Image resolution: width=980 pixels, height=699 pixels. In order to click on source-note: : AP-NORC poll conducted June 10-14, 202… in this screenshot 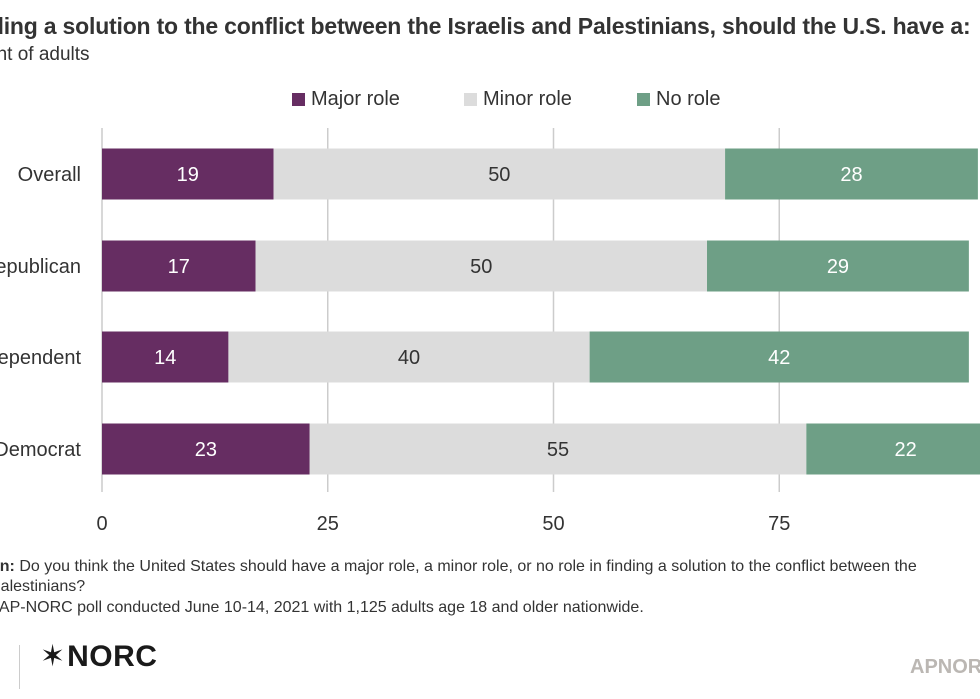, I will do `click(322, 607)`.